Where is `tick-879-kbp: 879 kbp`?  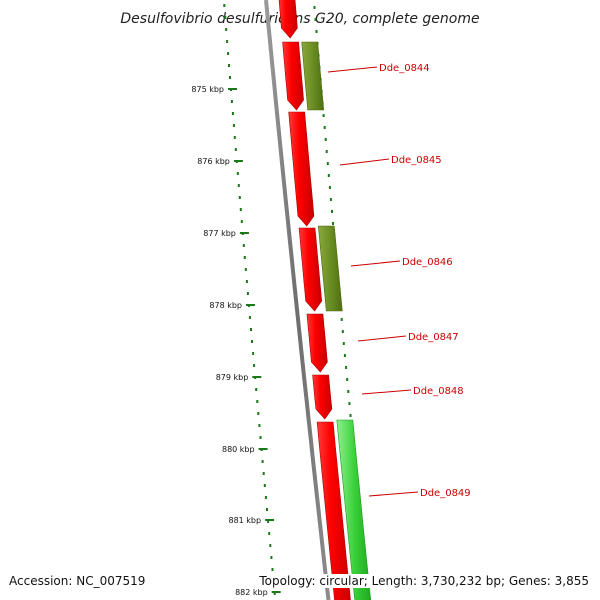 tick-879-kbp: 879 kbp is located at coordinates (239, 377).